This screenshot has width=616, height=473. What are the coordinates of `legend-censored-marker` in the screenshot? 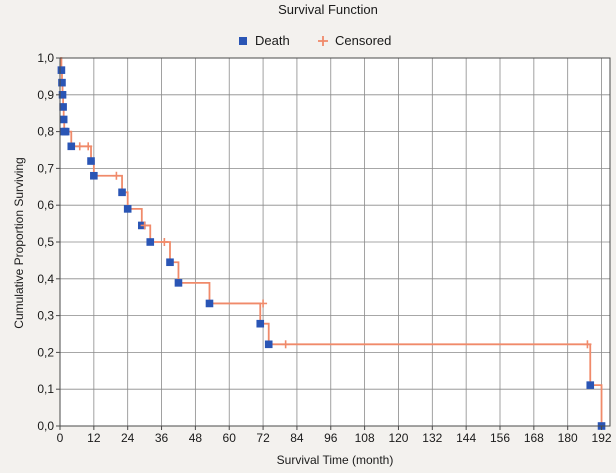 It's located at (323, 41).